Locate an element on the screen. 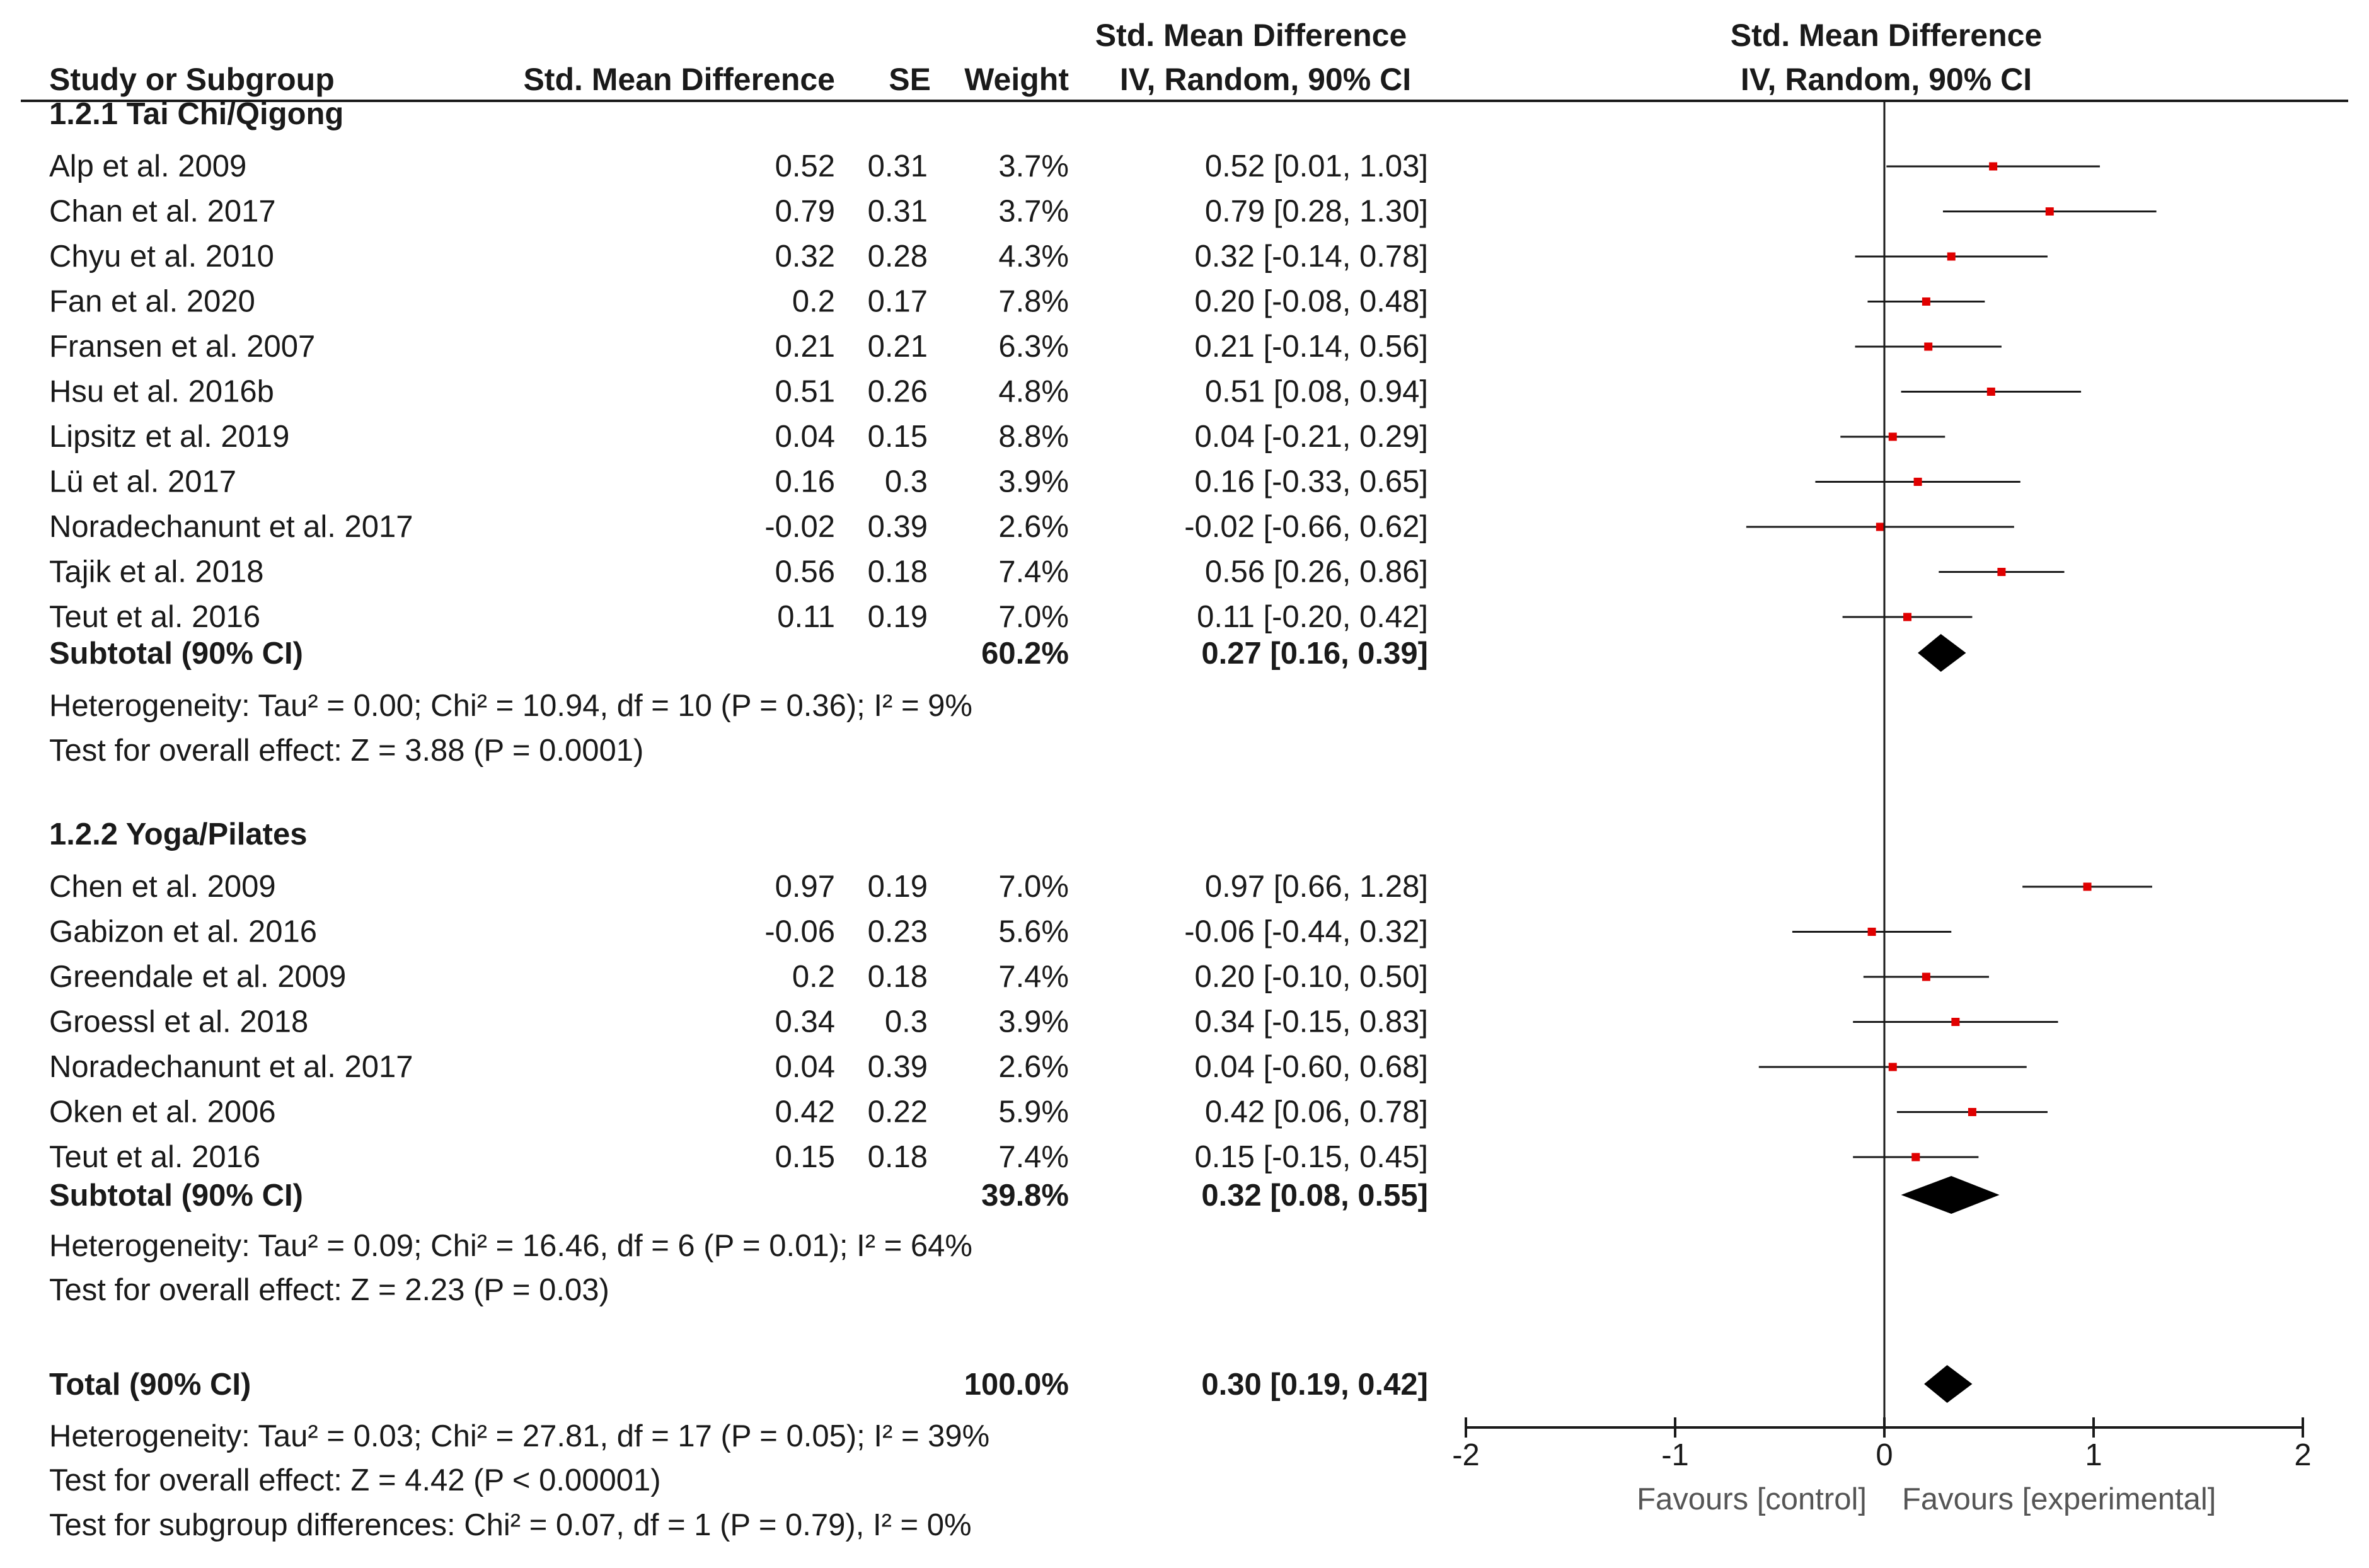  header-smd-ci-top: Std. Mean Difference is located at coordinates (1251, 36).